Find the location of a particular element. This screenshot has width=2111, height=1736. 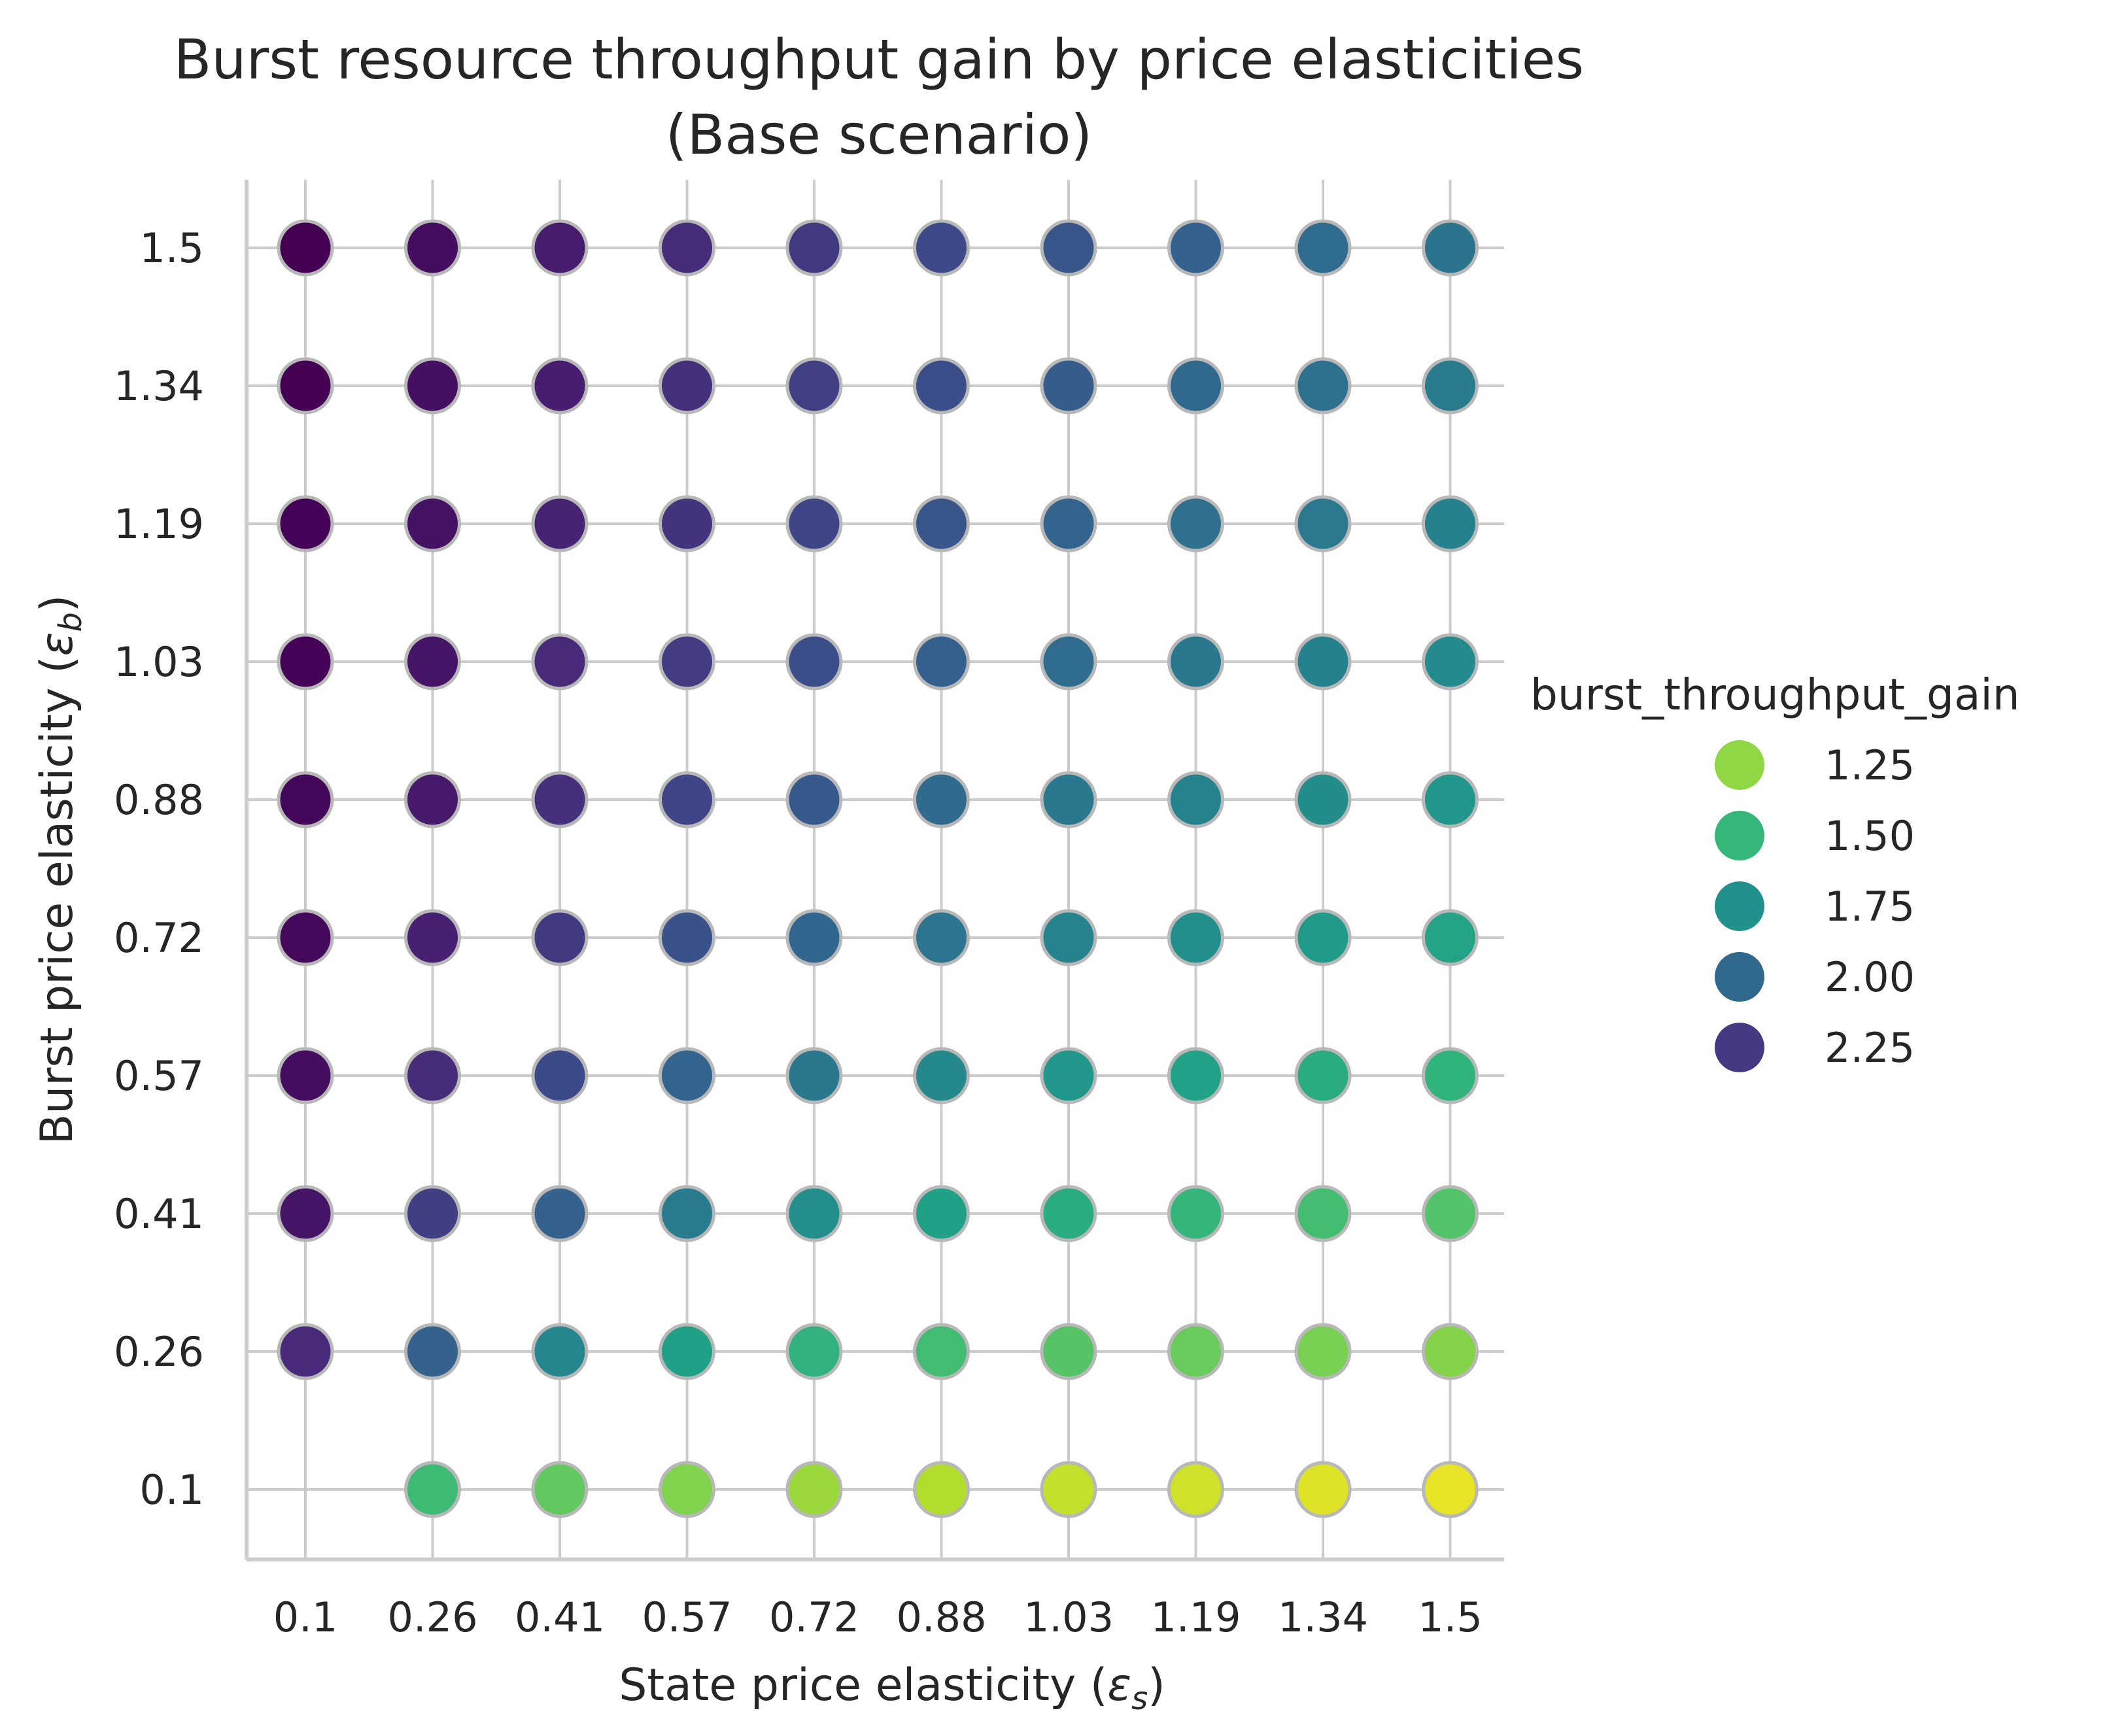

y-axis-label-symbol: ε is located at coordinates (57, 644).